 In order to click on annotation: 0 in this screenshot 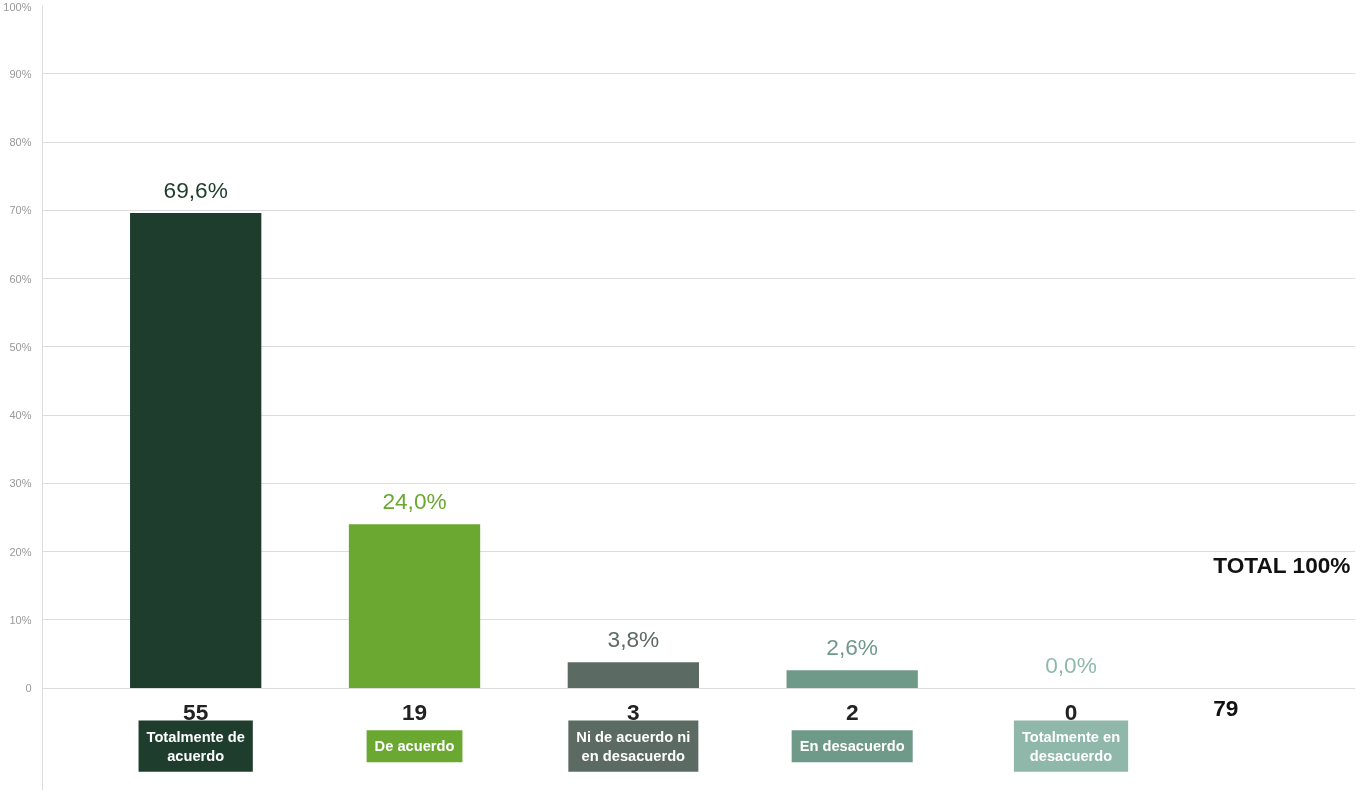, I will do `click(1071, 711)`.